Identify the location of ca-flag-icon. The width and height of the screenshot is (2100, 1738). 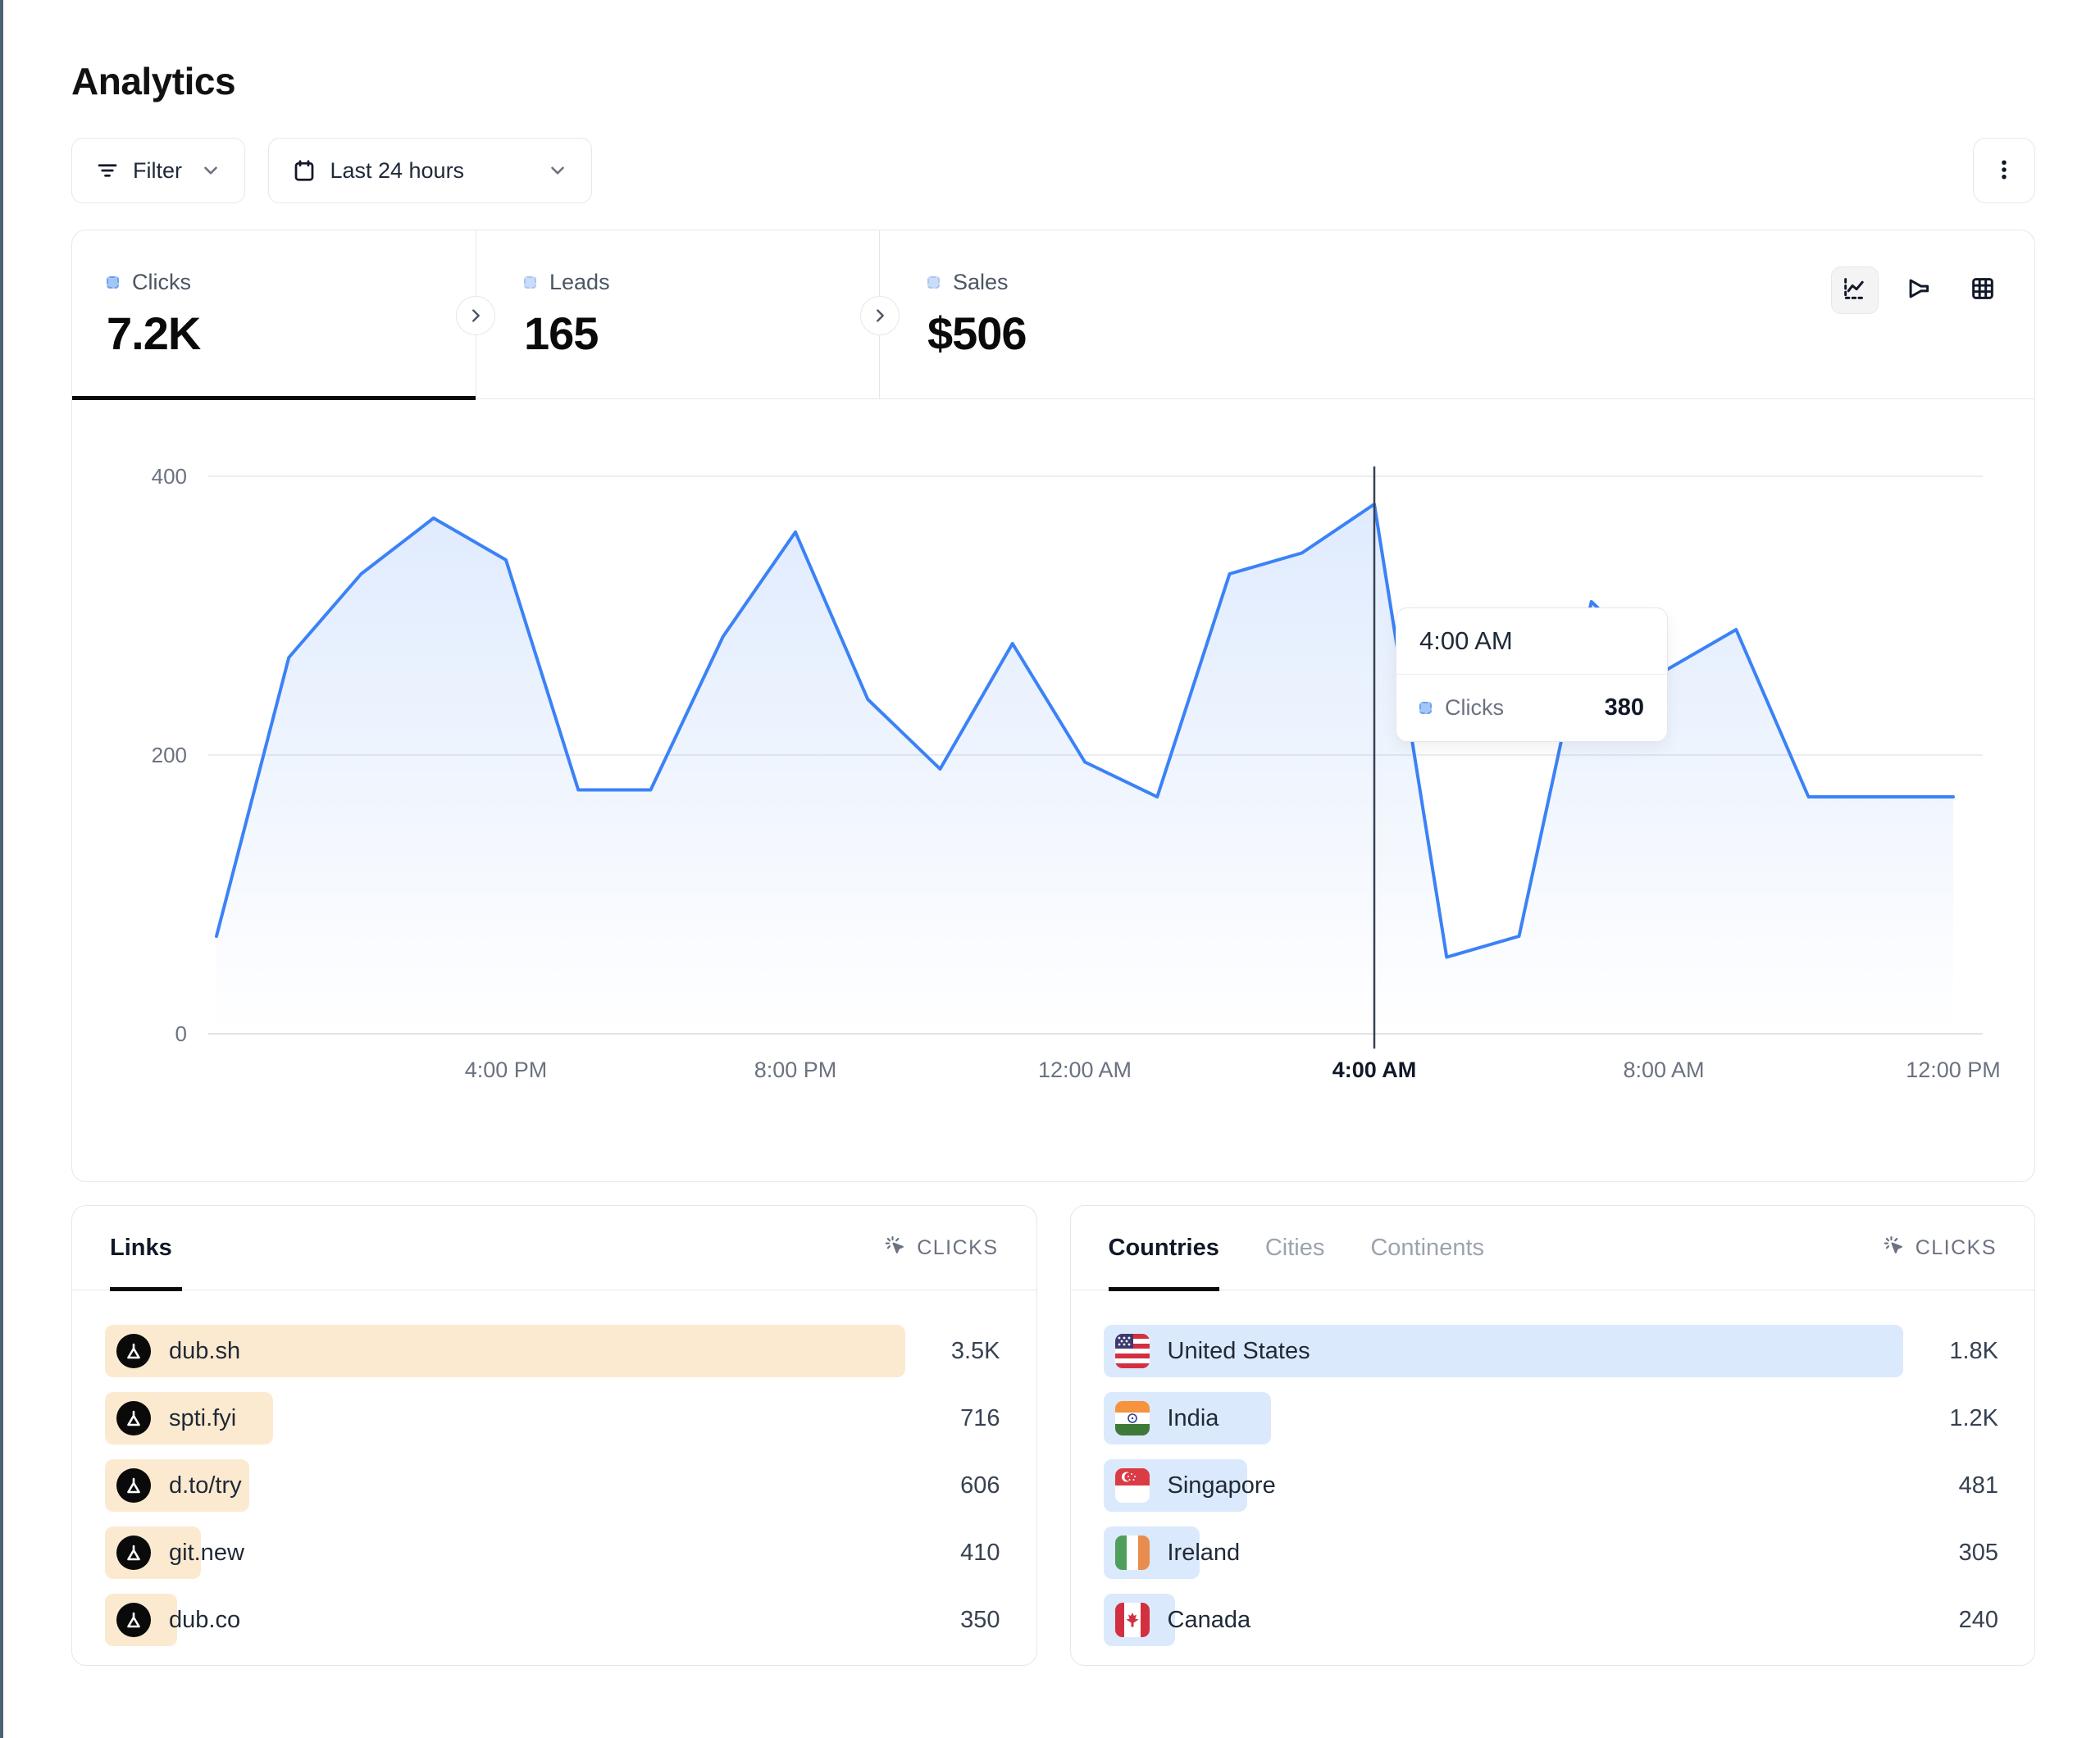
(1132, 1620).